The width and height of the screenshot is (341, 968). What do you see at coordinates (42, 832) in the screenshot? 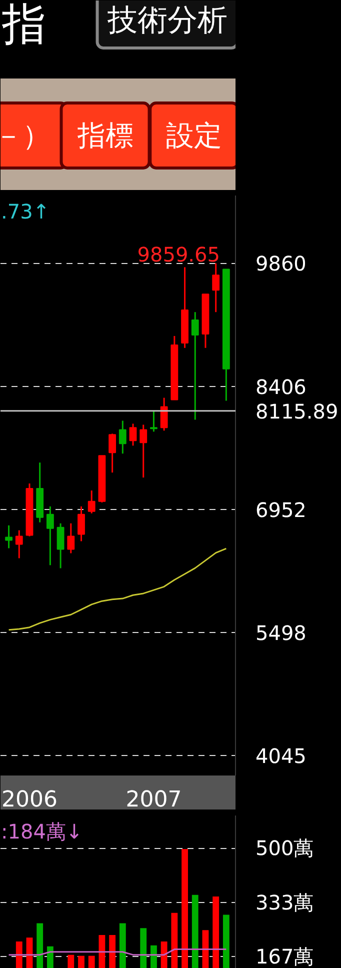
I see `annotation: :184萬↓` at bounding box center [42, 832].